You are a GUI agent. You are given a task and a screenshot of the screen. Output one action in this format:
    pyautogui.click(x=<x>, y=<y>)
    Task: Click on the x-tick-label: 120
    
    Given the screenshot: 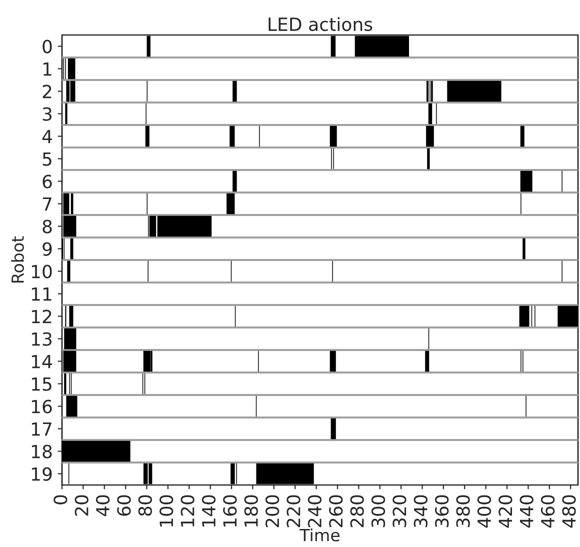 What is the action you would take?
    pyautogui.click(x=187, y=511)
    